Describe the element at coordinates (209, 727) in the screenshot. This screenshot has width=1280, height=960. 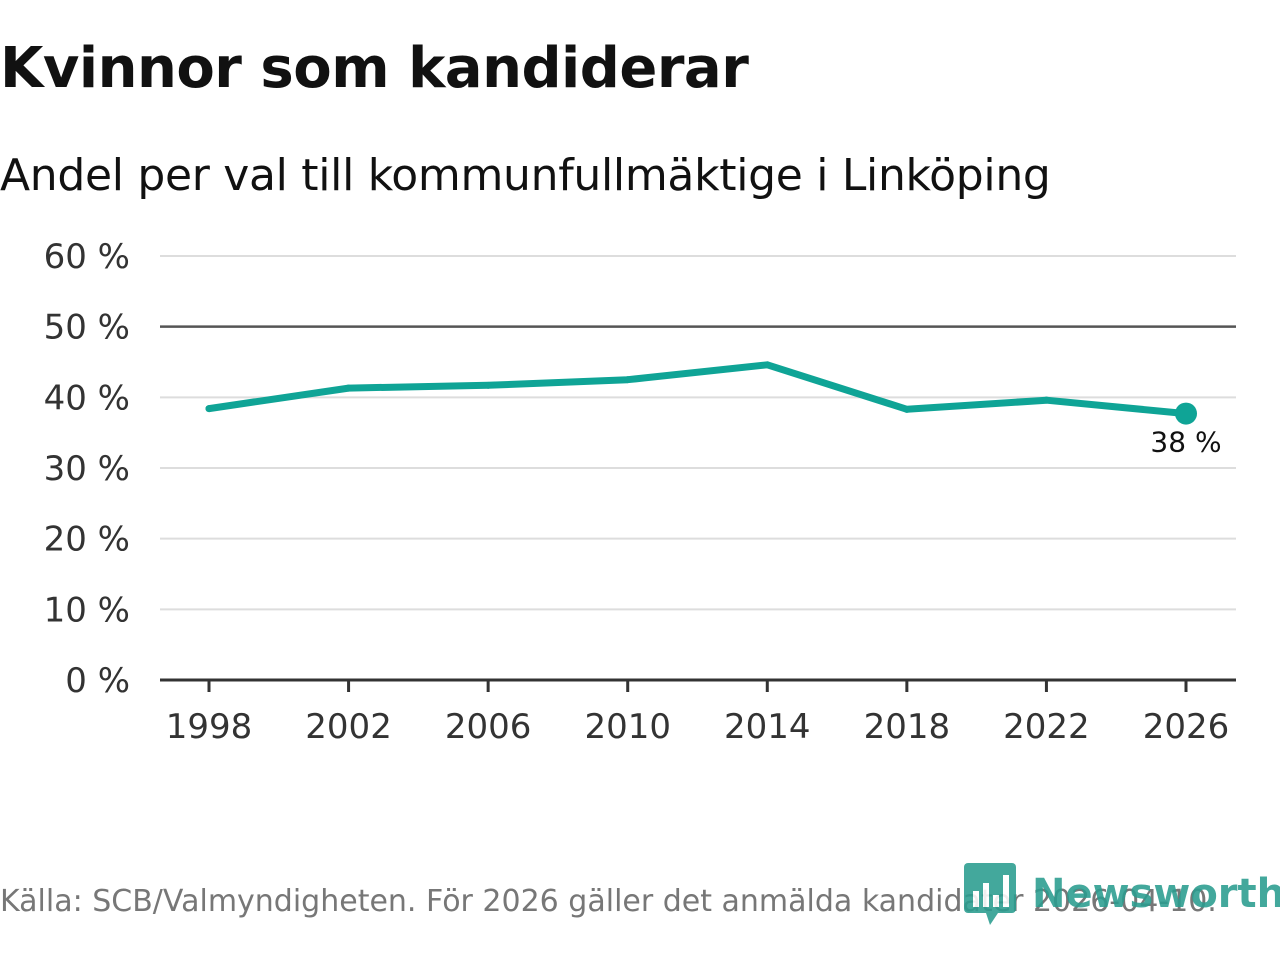
I see `x-tick-label-1998: 1998` at that location.